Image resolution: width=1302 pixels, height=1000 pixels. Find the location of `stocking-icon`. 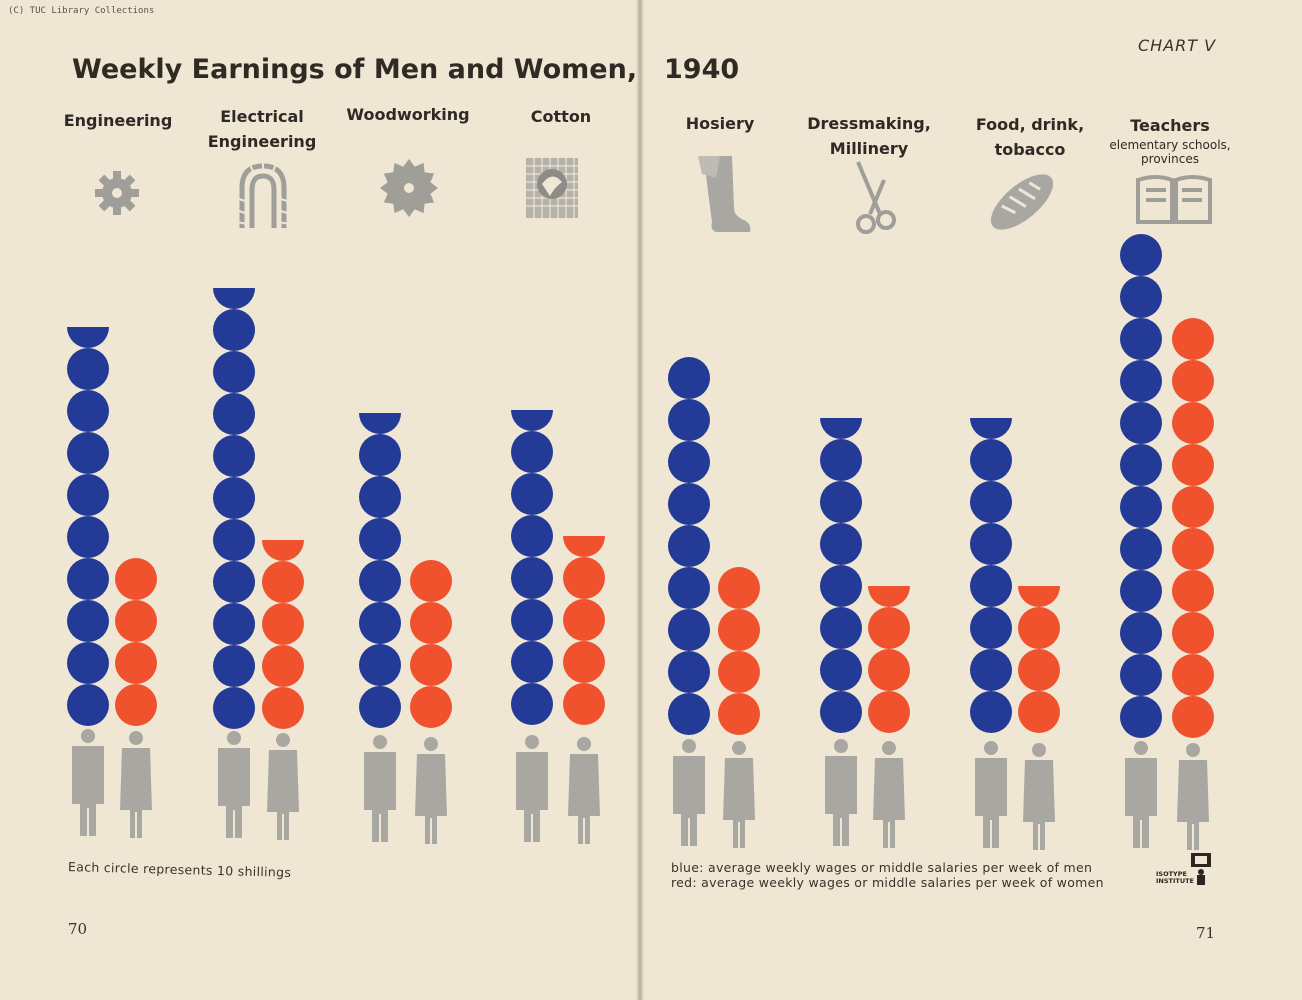

stocking-icon is located at coordinates (724, 194).